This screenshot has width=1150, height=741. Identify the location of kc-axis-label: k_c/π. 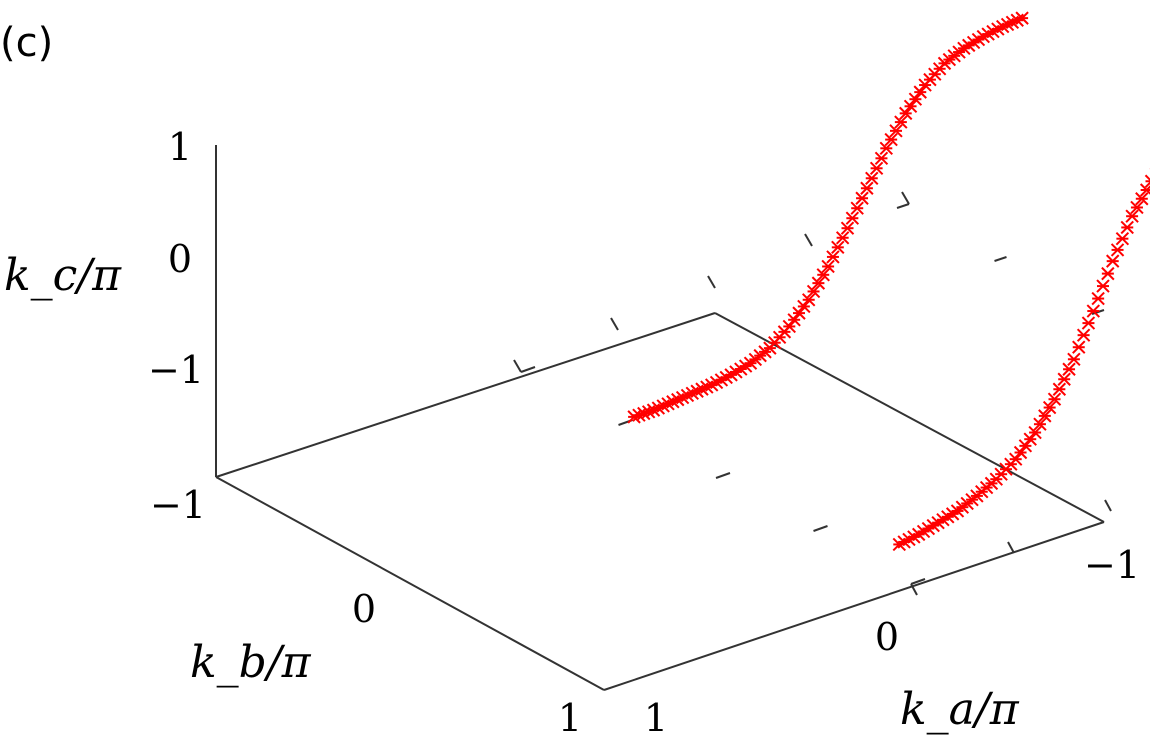
(63, 275).